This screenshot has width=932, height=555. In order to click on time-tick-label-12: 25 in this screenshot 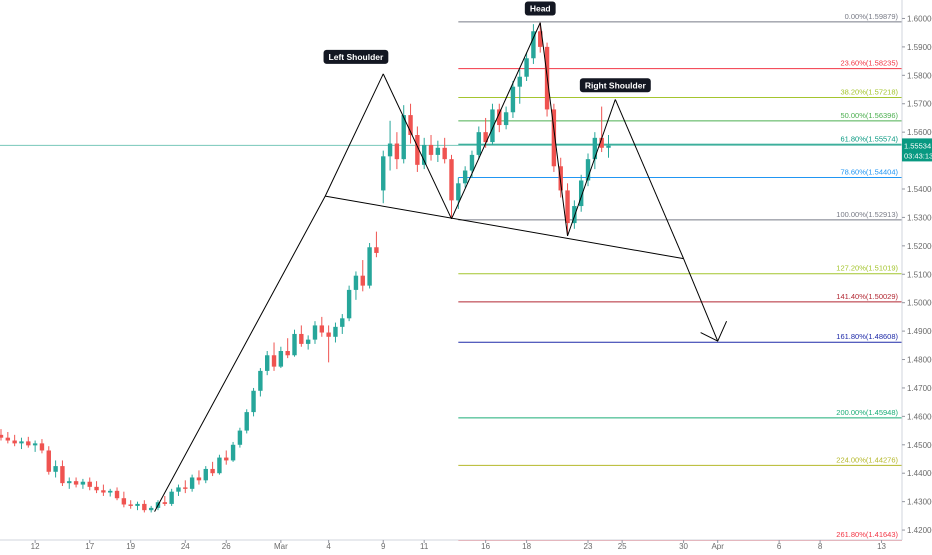, I will do `click(622, 546)`.